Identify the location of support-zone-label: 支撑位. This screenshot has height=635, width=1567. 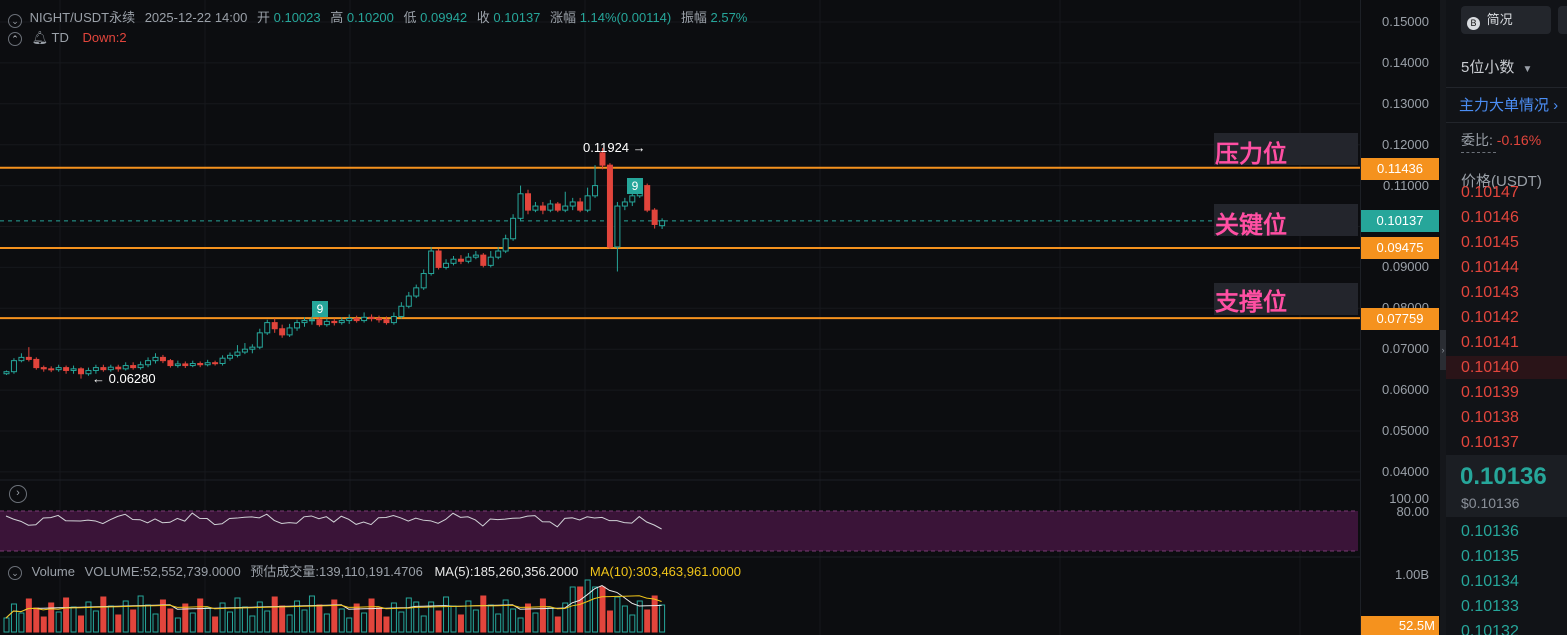
(1251, 302).